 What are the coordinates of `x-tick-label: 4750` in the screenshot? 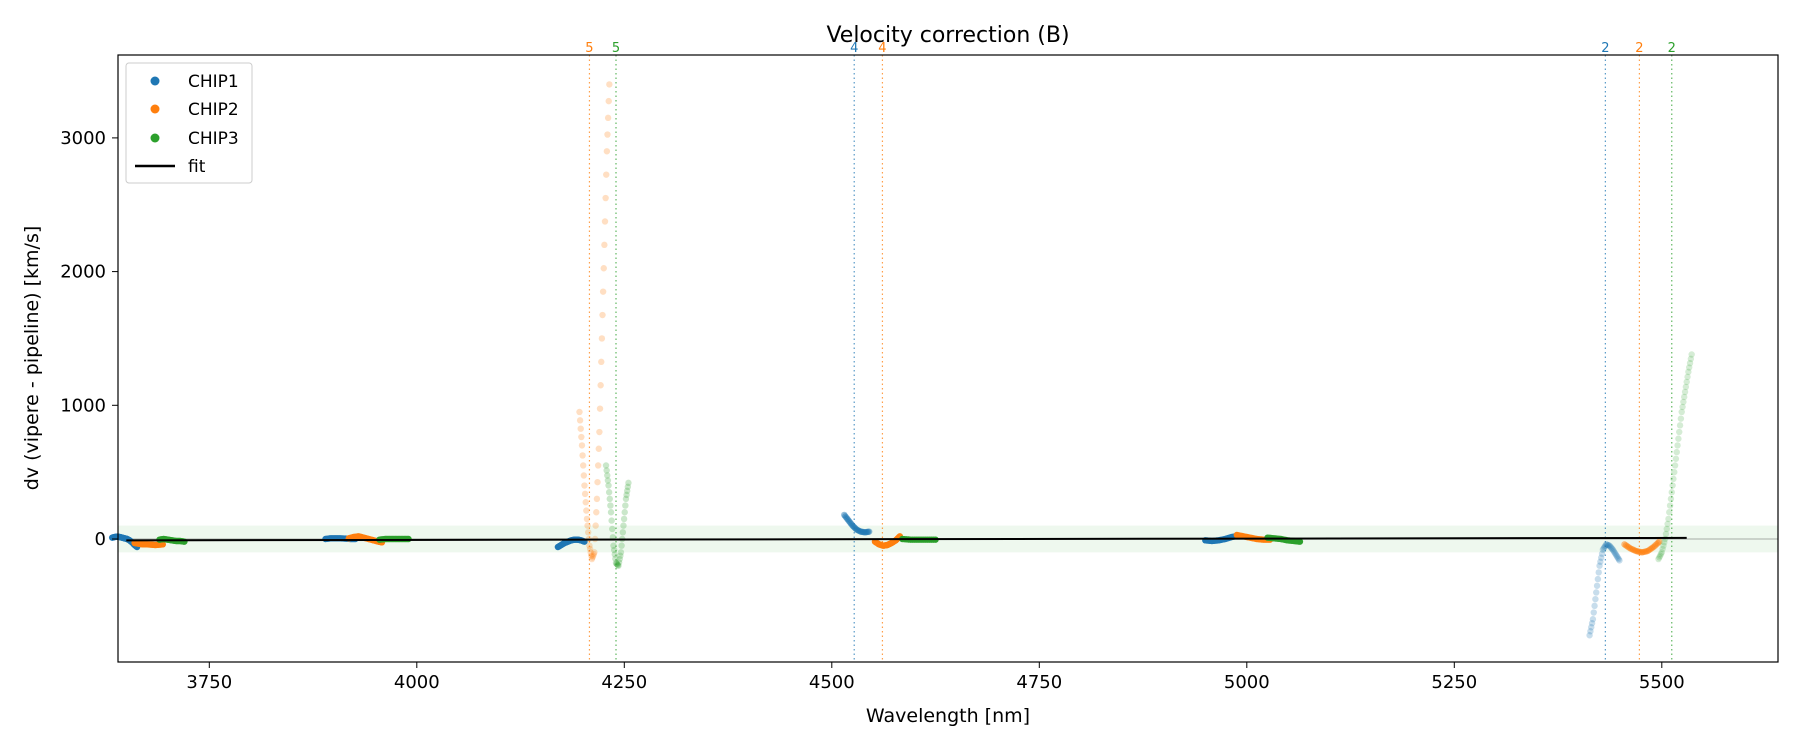 It's located at (1039, 682).